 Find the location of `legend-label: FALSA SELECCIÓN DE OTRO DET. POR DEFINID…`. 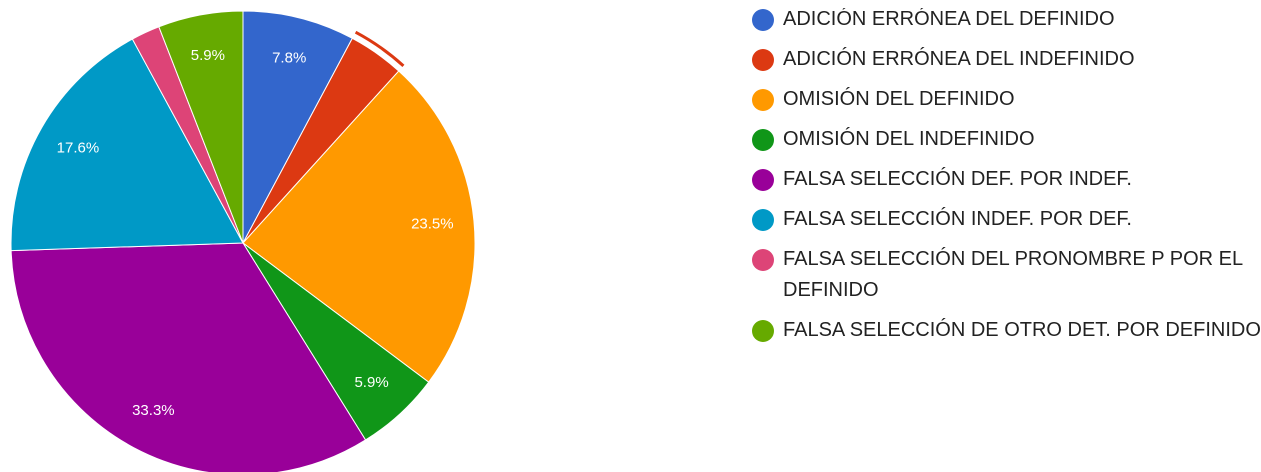

legend-label: FALSA SELECCIÓN DE OTRO DET. POR DEFINID… is located at coordinates (1022, 330).